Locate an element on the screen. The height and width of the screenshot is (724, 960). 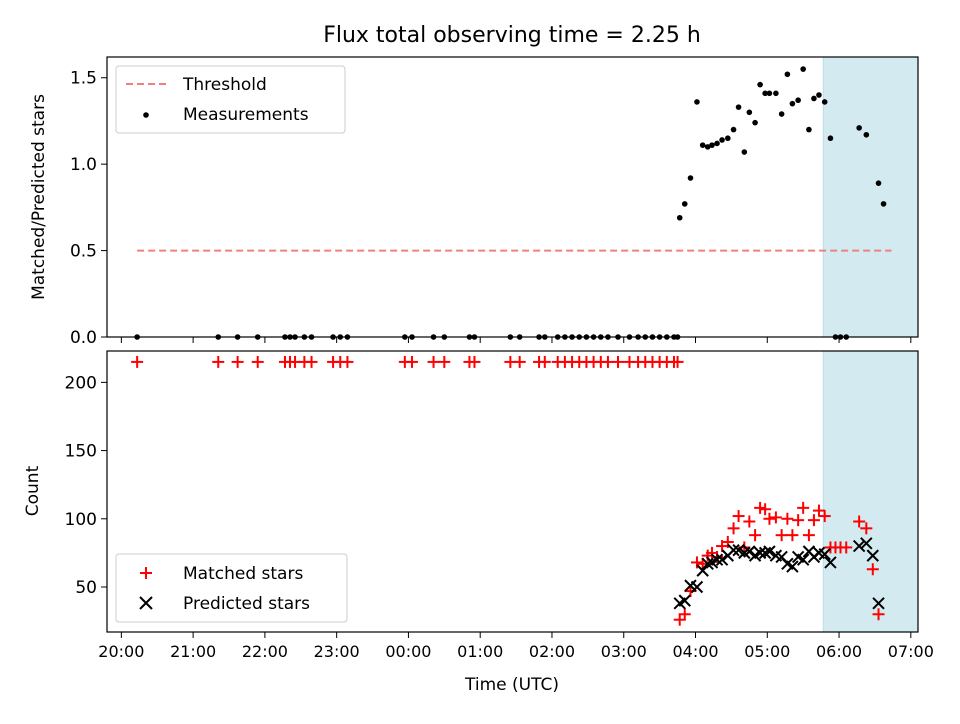
bottom-xtick-label: 00:00 is located at coordinates (408, 651).